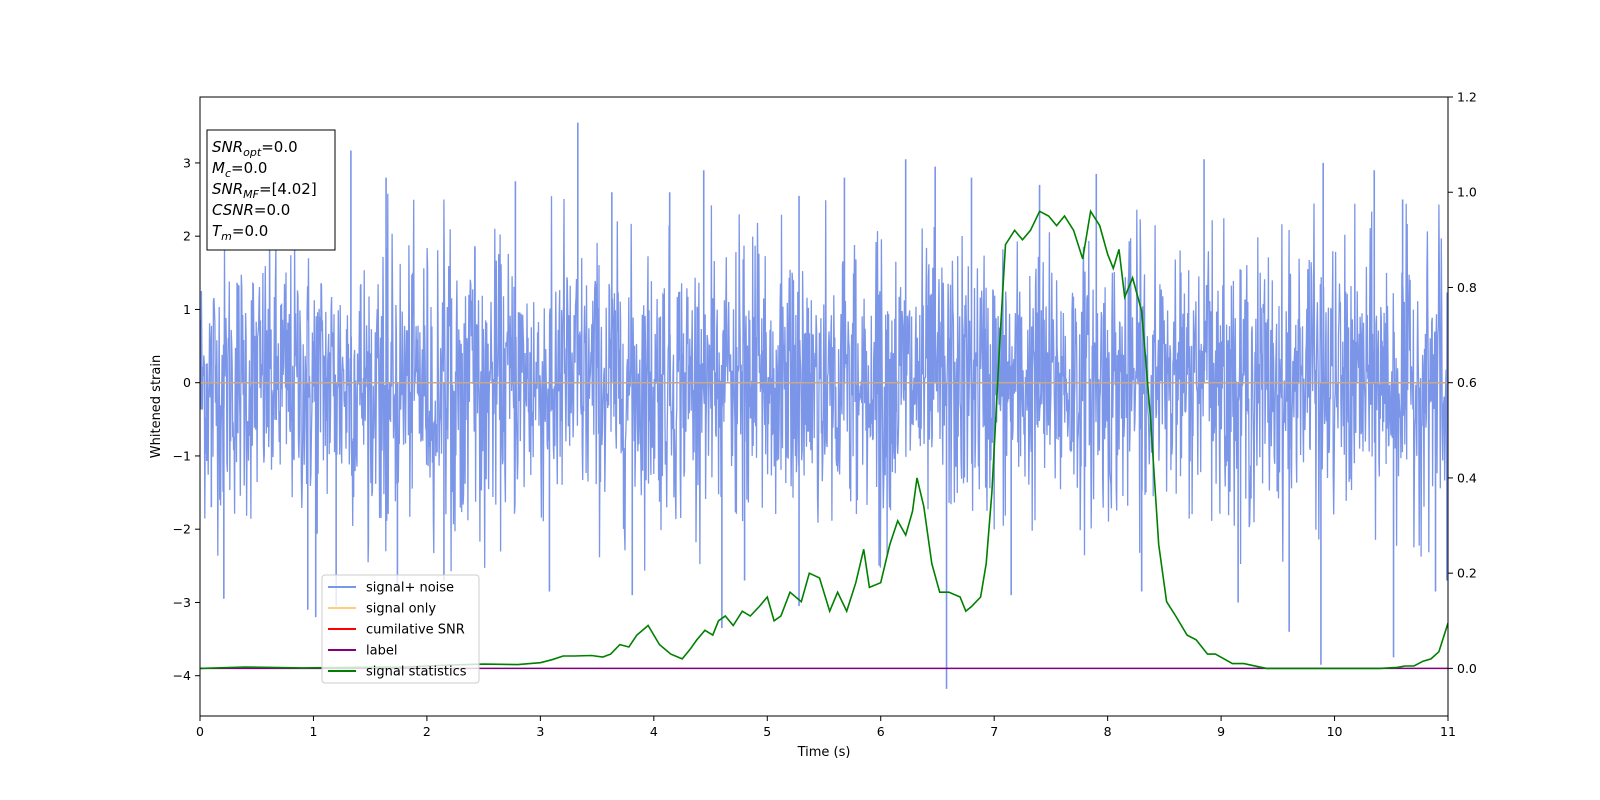 This screenshot has width=1600, height=800. Describe the element at coordinates (240, 232) in the screenshot. I see `stats-line: Tm=0.0` at that location.